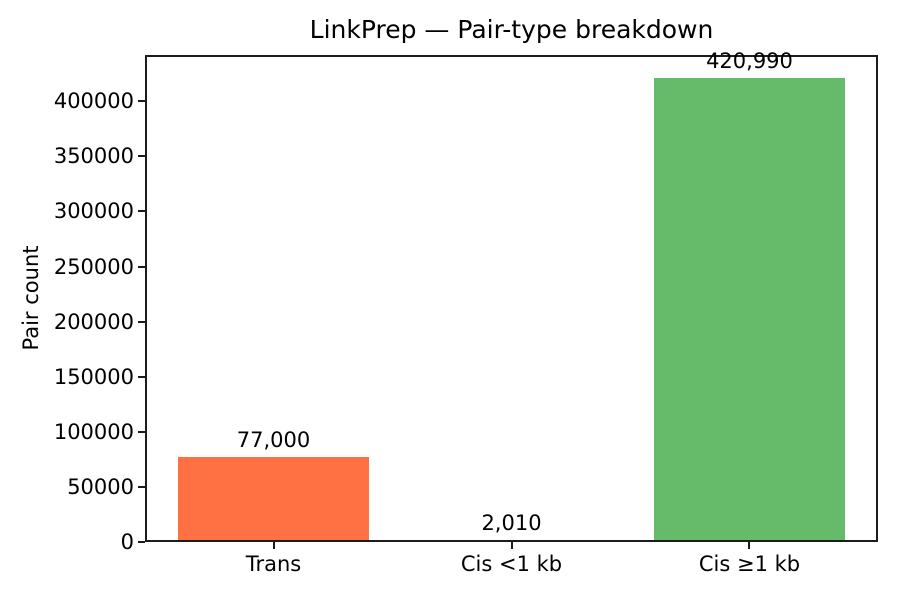  What do you see at coordinates (511, 522) in the screenshot?
I see `bar-value-label: 2,010` at bounding box center [511, 522].